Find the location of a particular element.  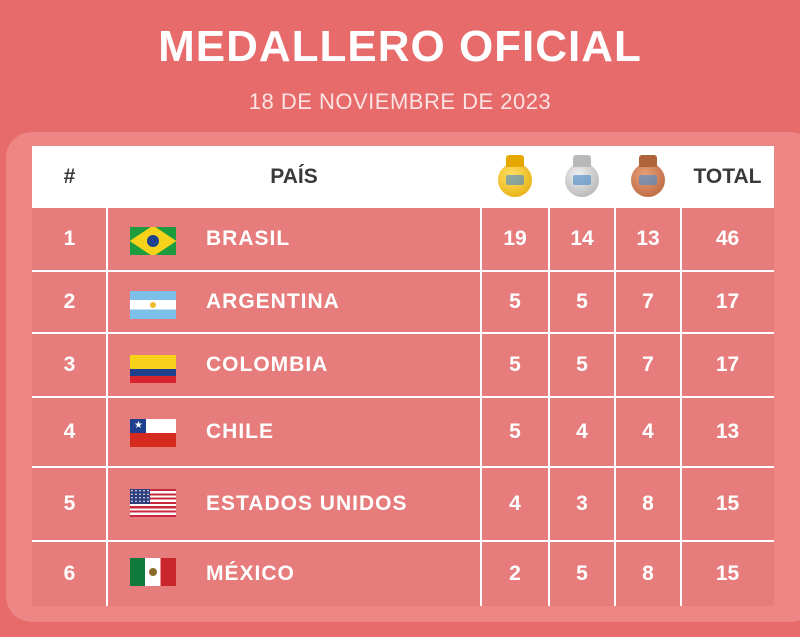

row-bronze: 13 is located at coordinates (648, 238).